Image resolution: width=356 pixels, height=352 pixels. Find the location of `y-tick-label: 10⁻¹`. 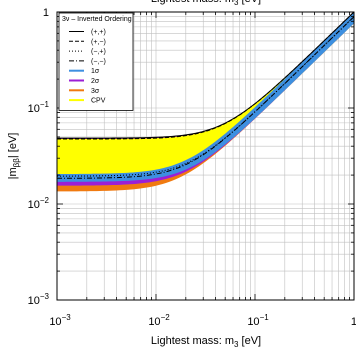

y-tick-label: 10⁻¹ is located at coordinates (39, 107).